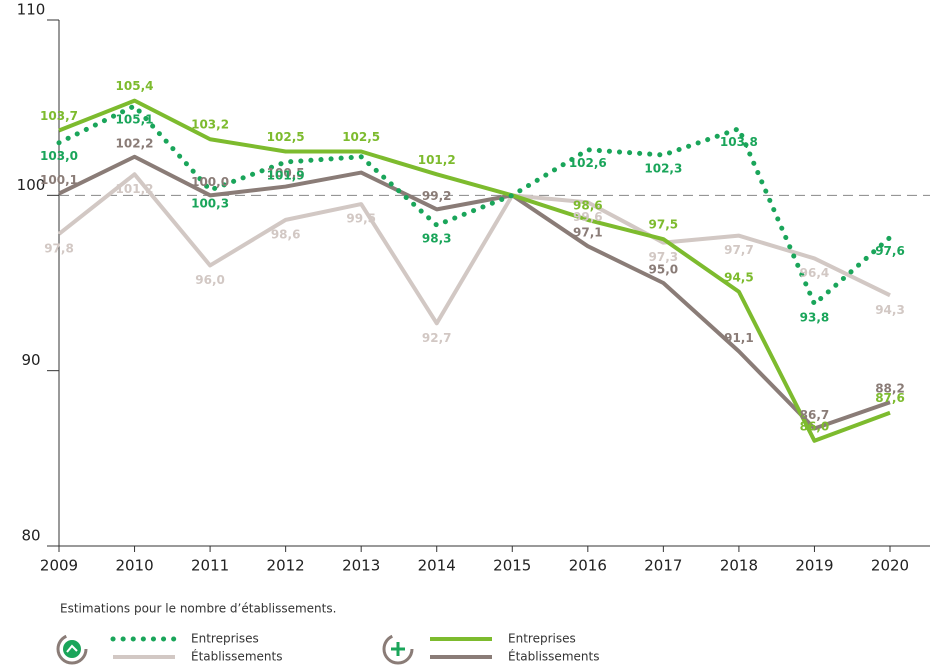  I want to click on data-label: 100,5, so click(286, 173).